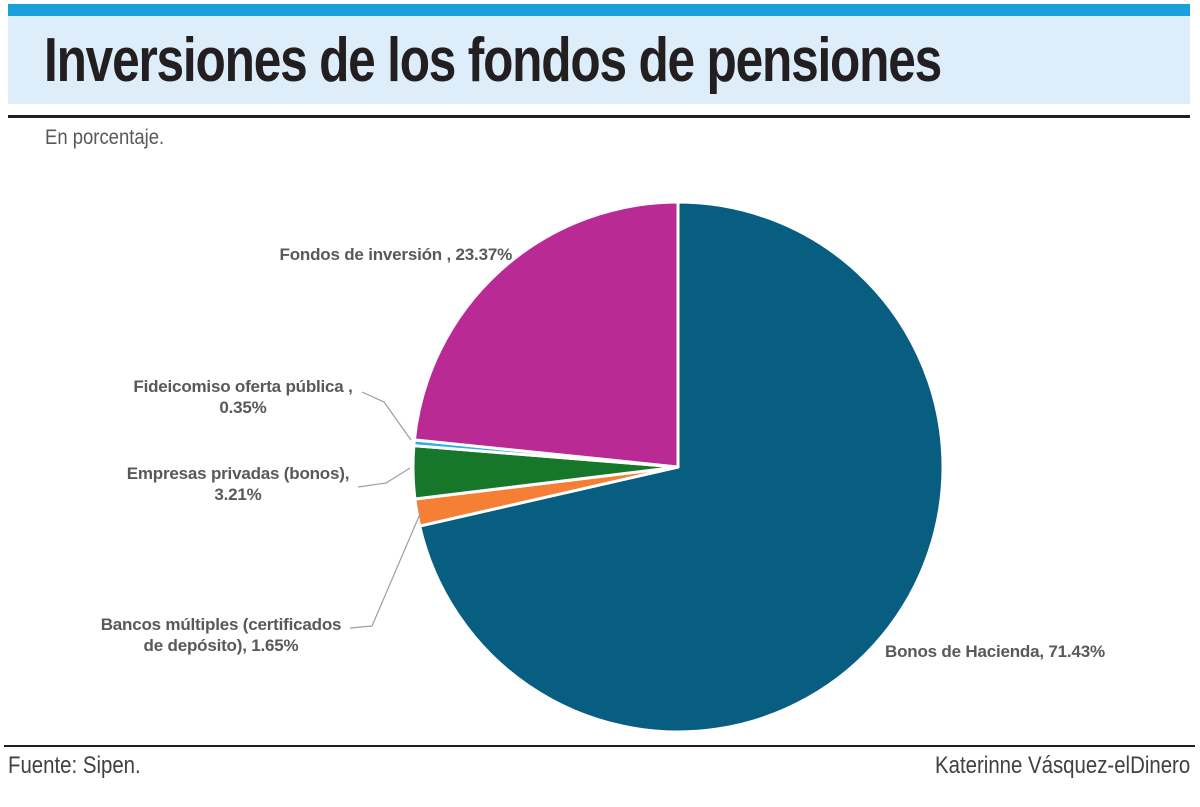 This screenshot has width=1200, height=807. Describe the element at coordinates (105, 137) in the screenshot. I see `chart-subtitle: En porcentaje.` at that location.